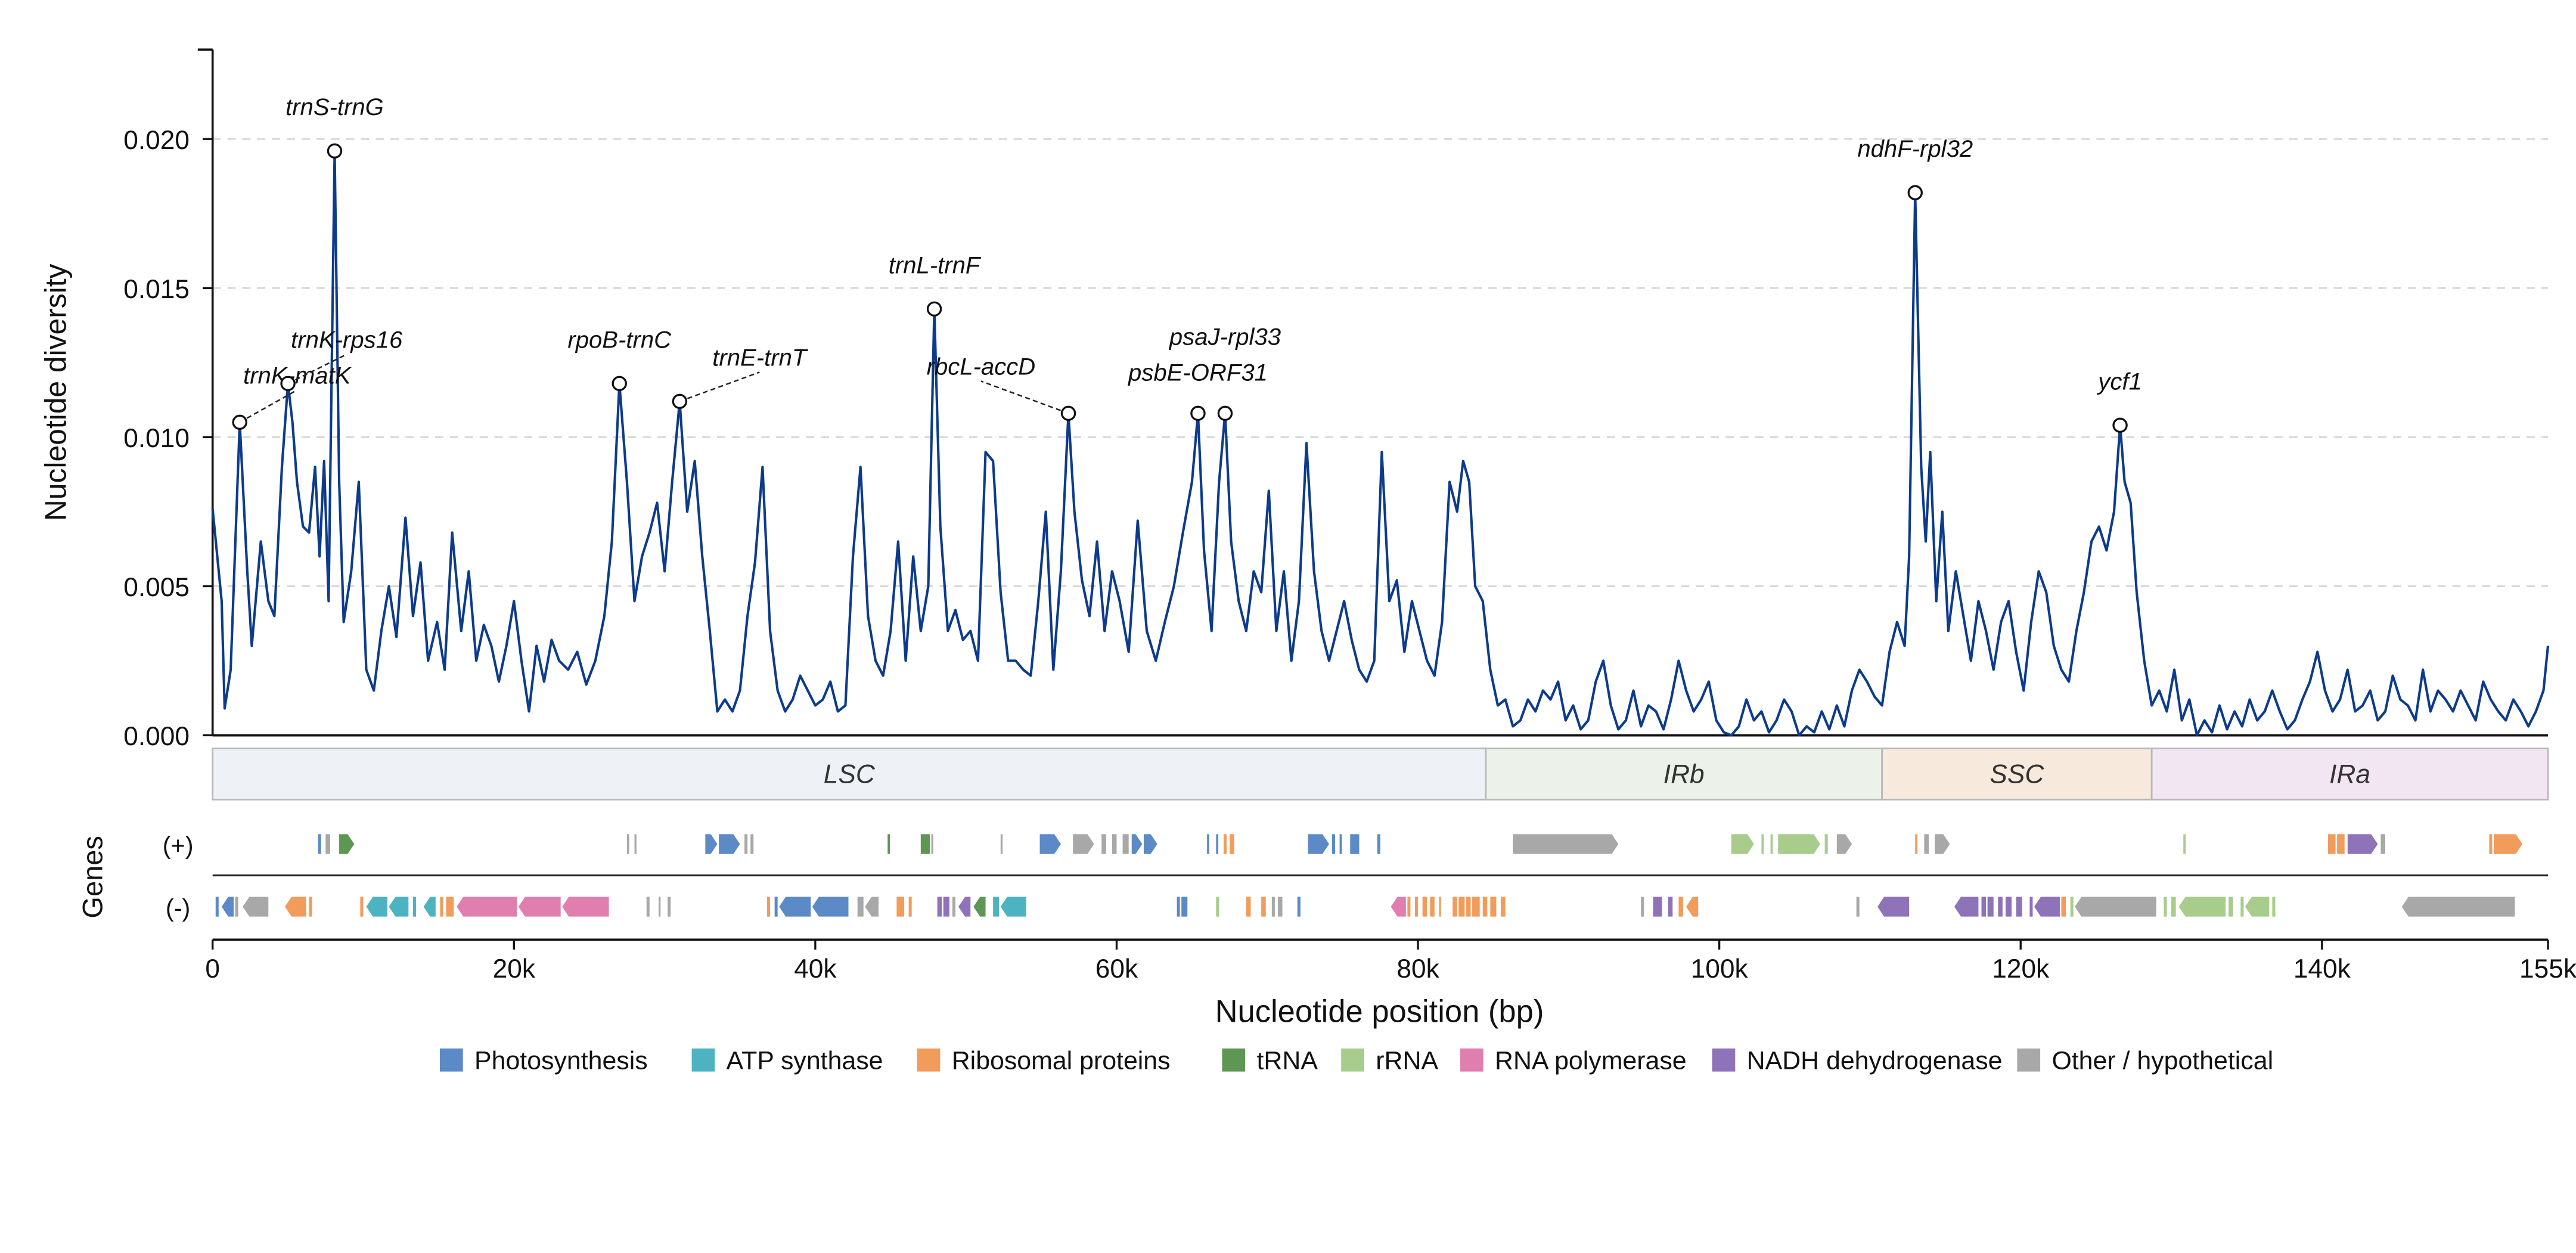 The height and width of the screenshot is (1253, 2576). I want to click on peak-label: trnS-trnG, so click(335, 107).